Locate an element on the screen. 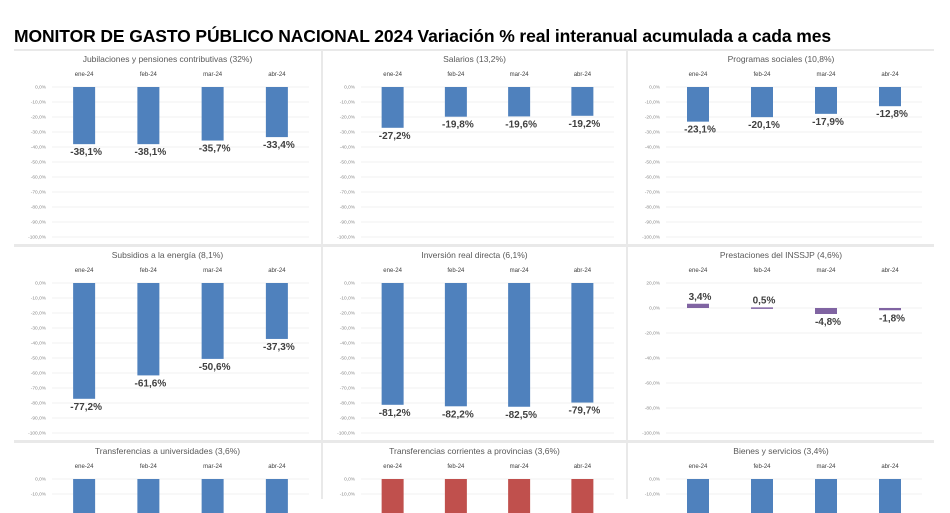  data-label: -19,2% is located at coordinates (585, 124).